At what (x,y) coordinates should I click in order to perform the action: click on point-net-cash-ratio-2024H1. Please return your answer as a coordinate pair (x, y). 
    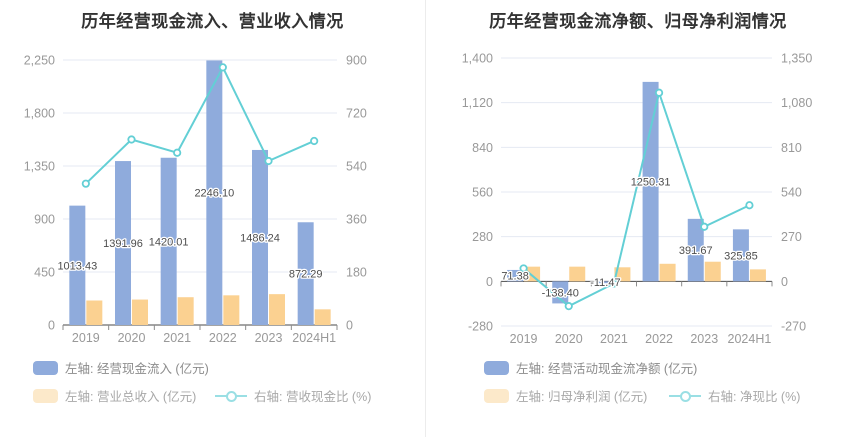
    Looking at the image, I should click on (749, 205).